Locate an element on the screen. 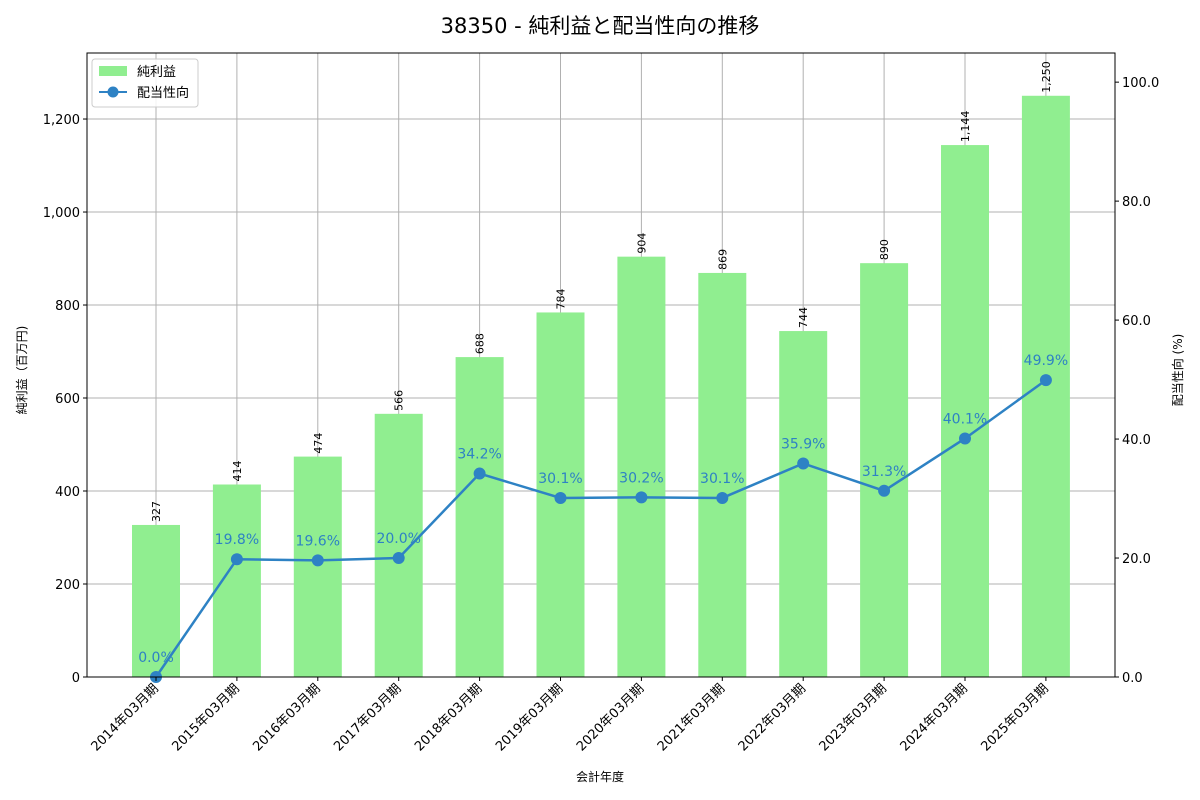 The width and height of the screenshot is (1200, 800). line-value-label: 34.2% is located at coordinates (479, 455).